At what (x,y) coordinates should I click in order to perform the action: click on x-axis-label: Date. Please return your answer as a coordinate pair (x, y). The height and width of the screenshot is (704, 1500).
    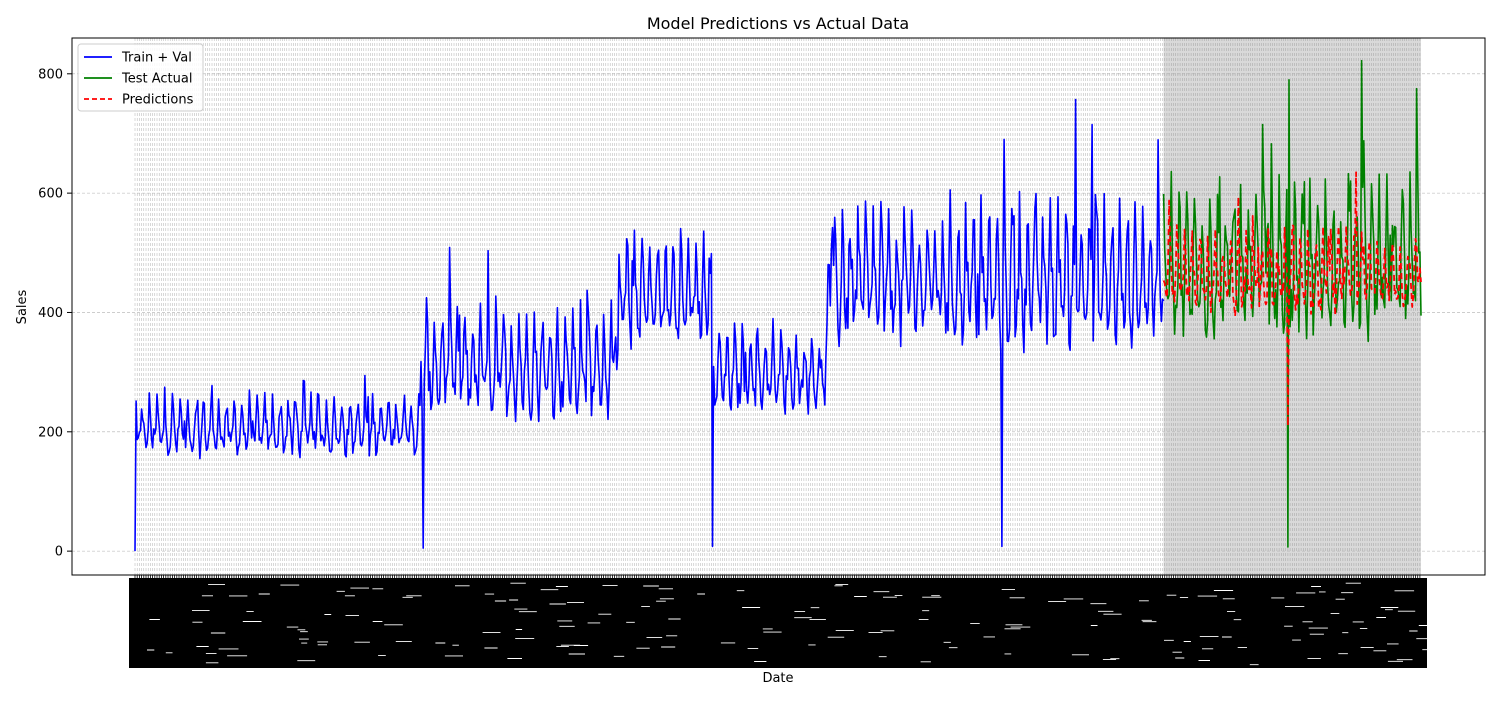
    Looking at the image, I should click on (777, 678).